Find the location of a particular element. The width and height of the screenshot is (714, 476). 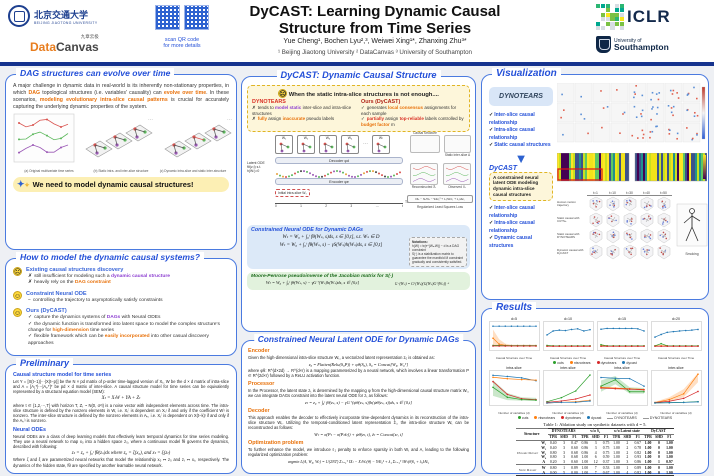

scatter-matrix-grid is located at coordinates (632, 116).